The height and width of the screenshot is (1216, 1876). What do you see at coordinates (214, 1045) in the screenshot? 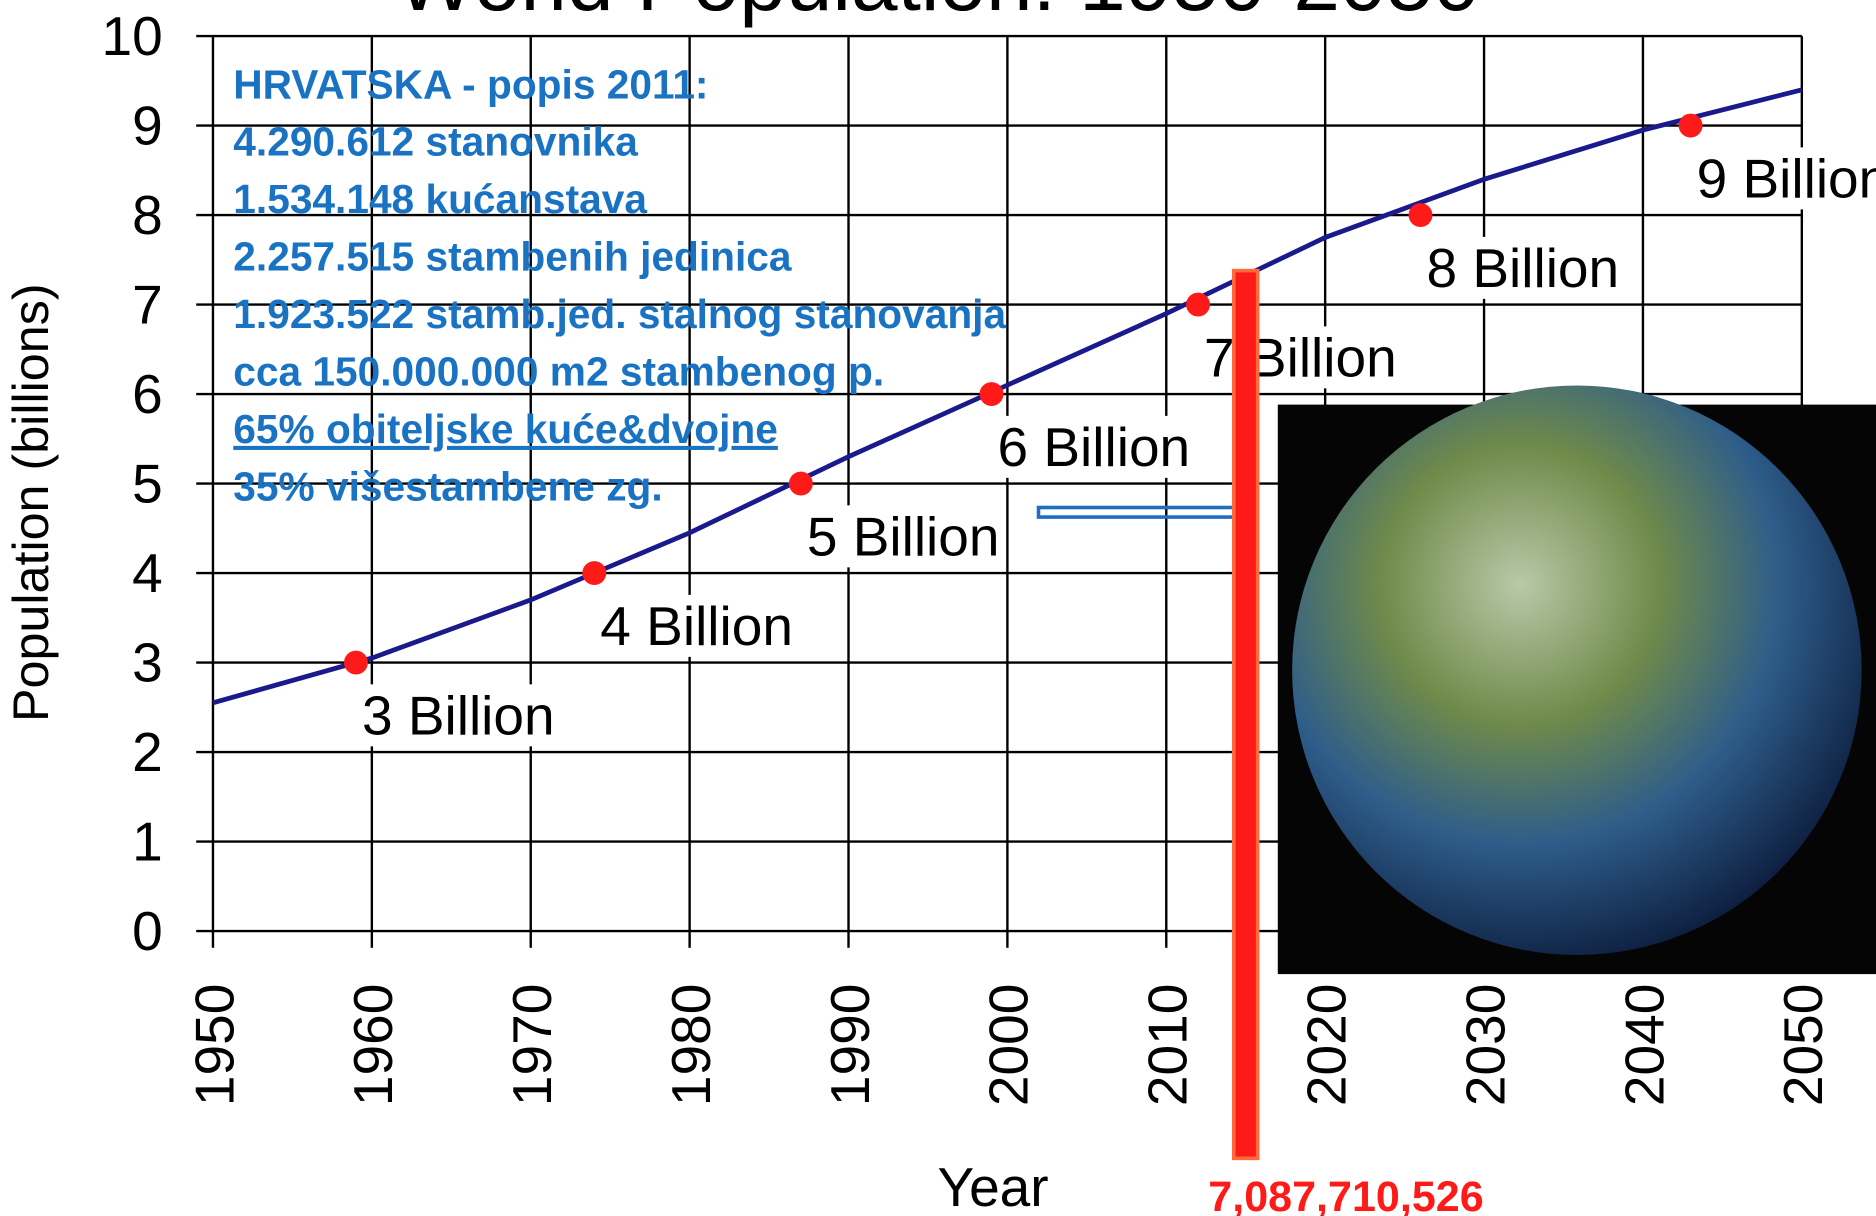
I see `x-tick-label: 1950` at bounding box center [214, 1045].